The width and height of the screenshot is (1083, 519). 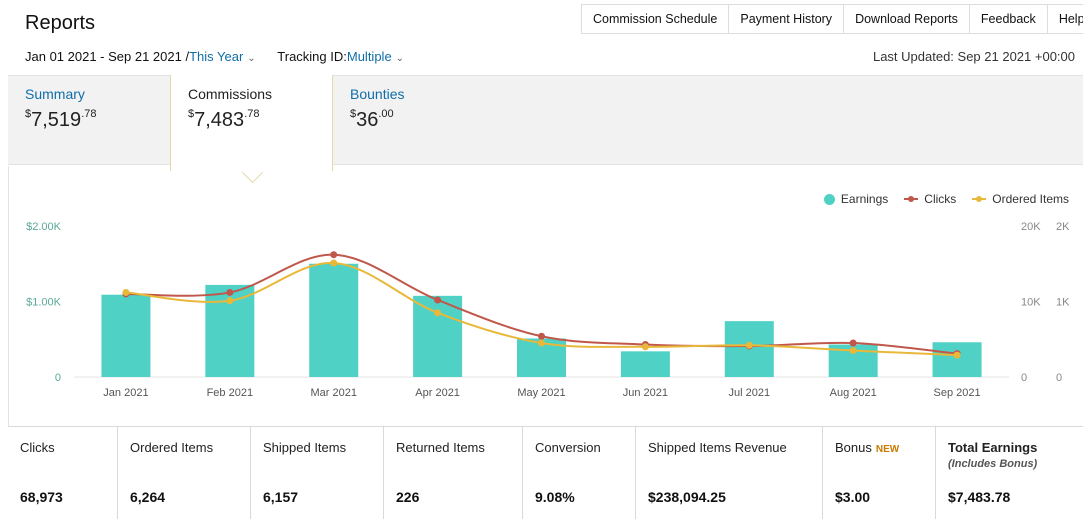 I want to click on stat-clicks: Clicks 68,973, so click(x=63, y=473).